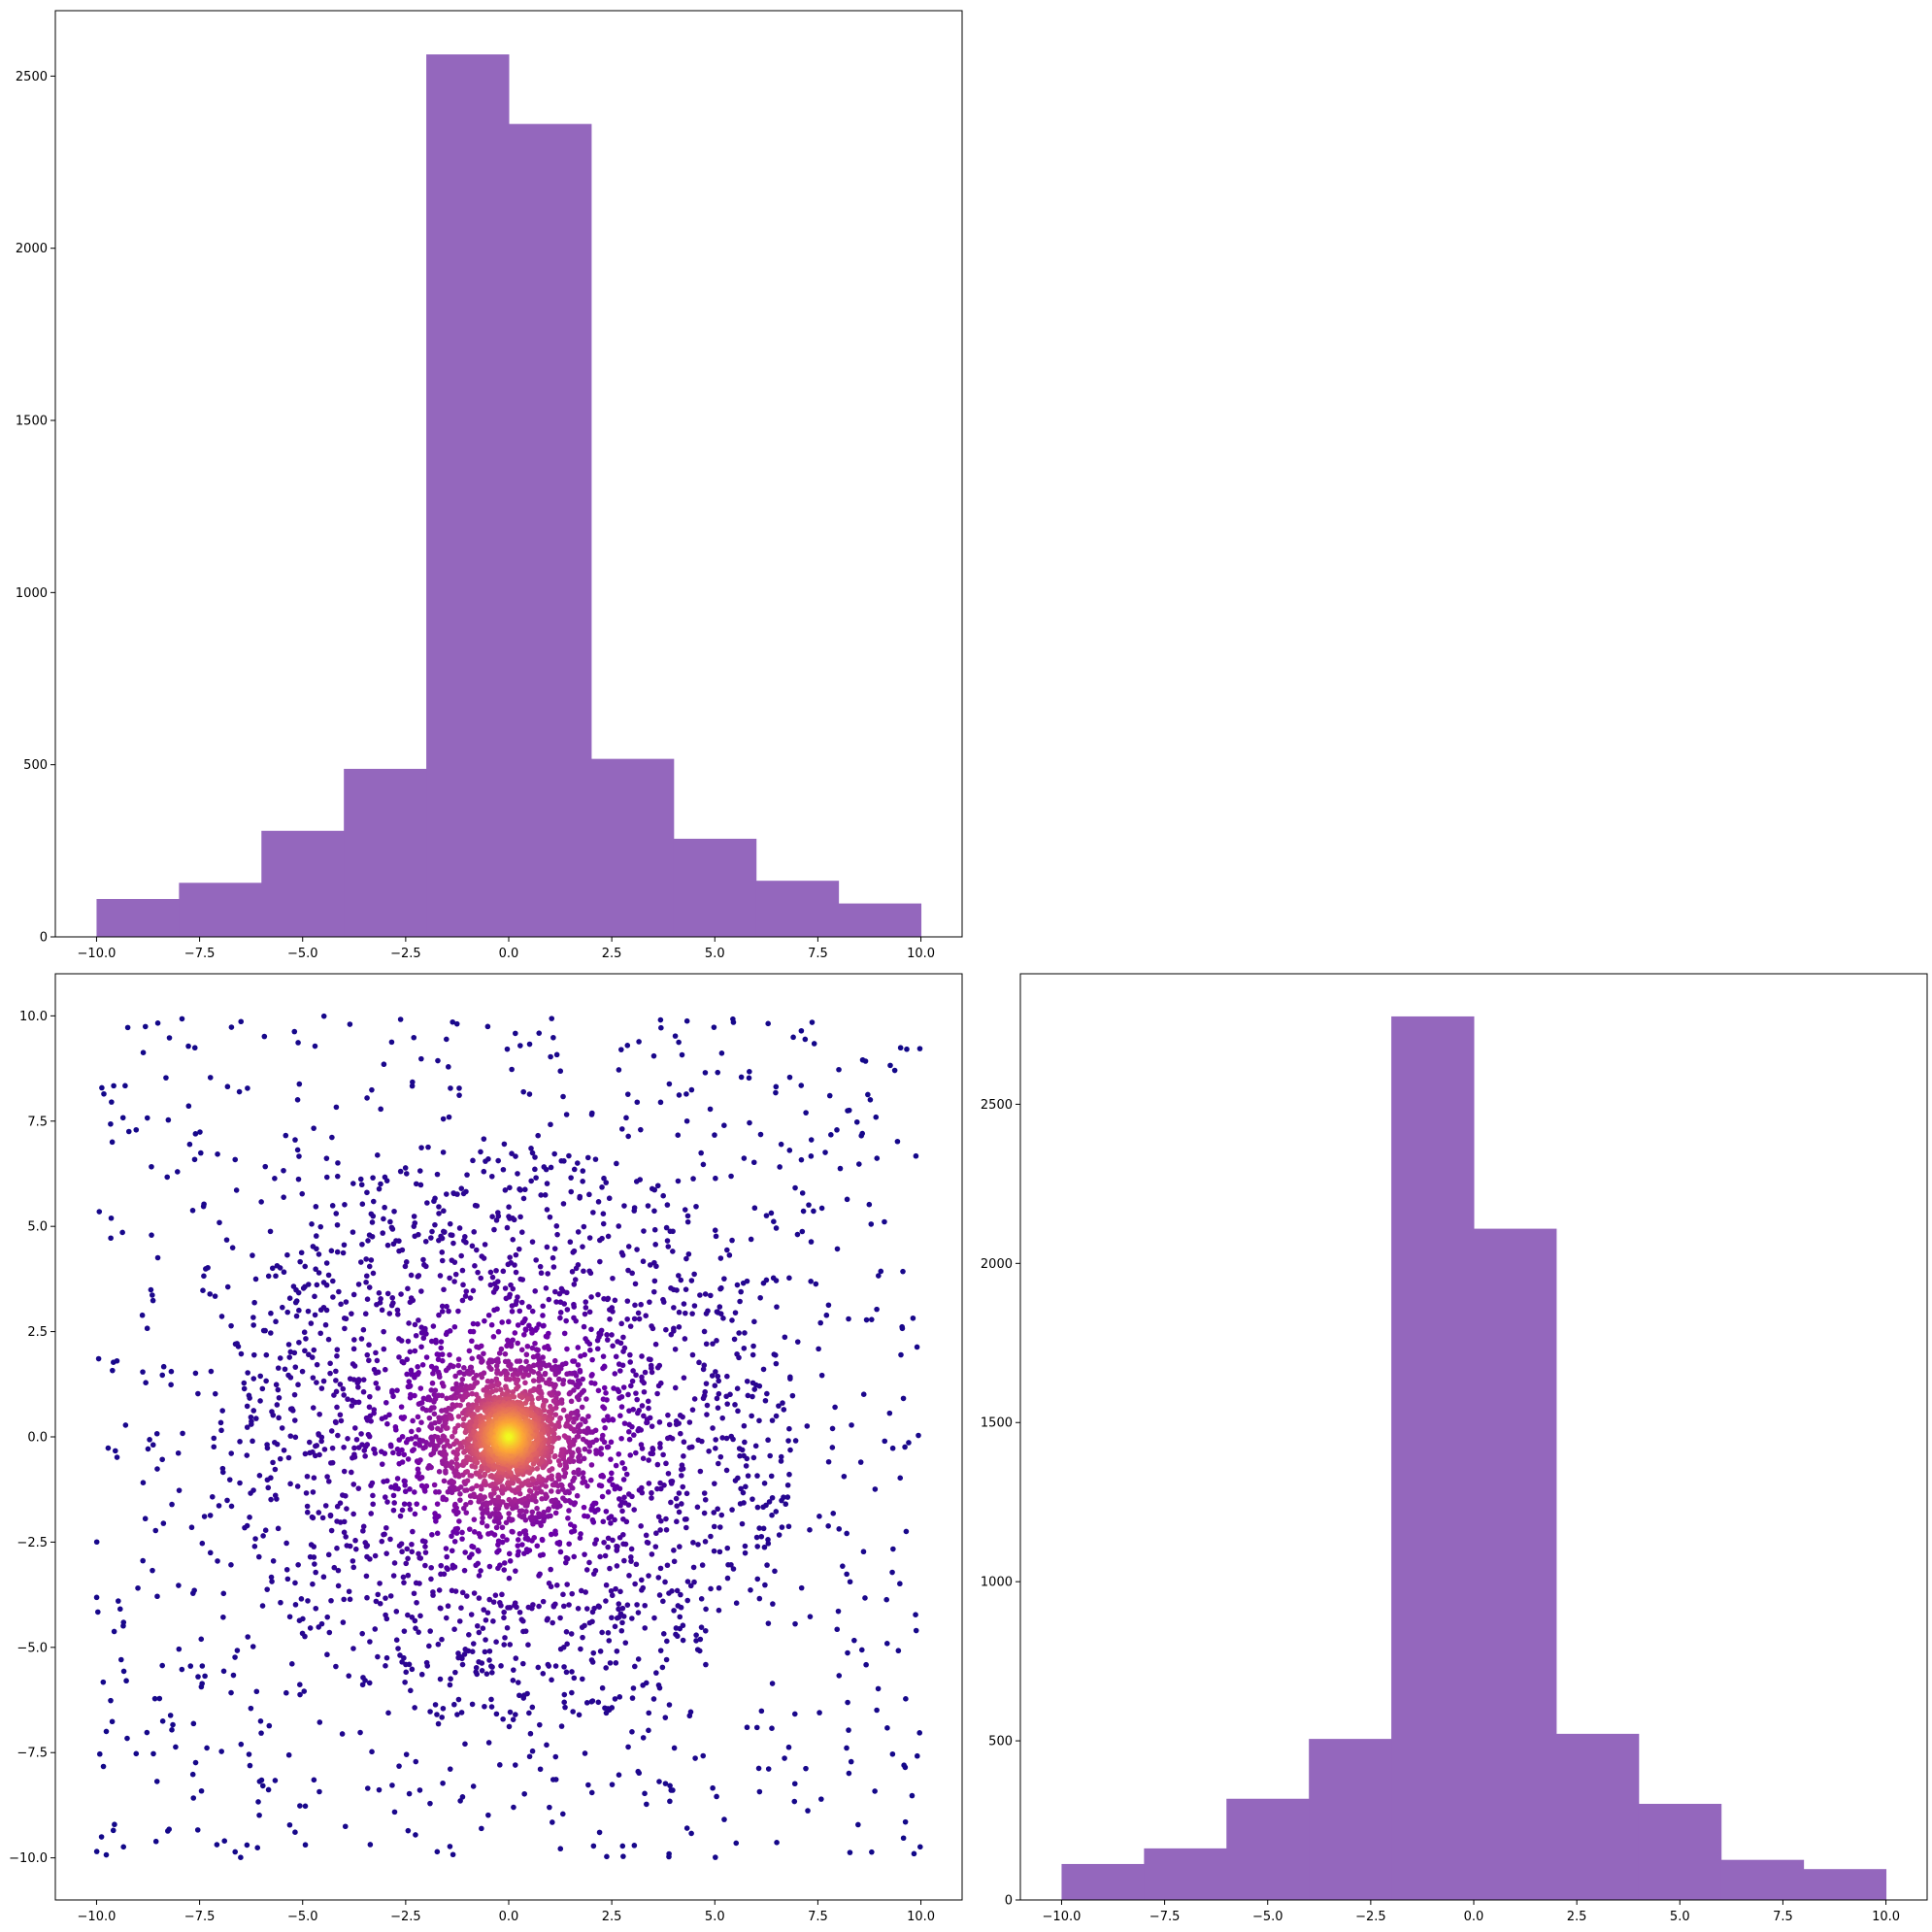 The width and height of the screenshot is (1932, 1932). What do you see at coordinates (468, 496) in the screenshot?
I see `histogram-bar` at bounding box center [468, 496].